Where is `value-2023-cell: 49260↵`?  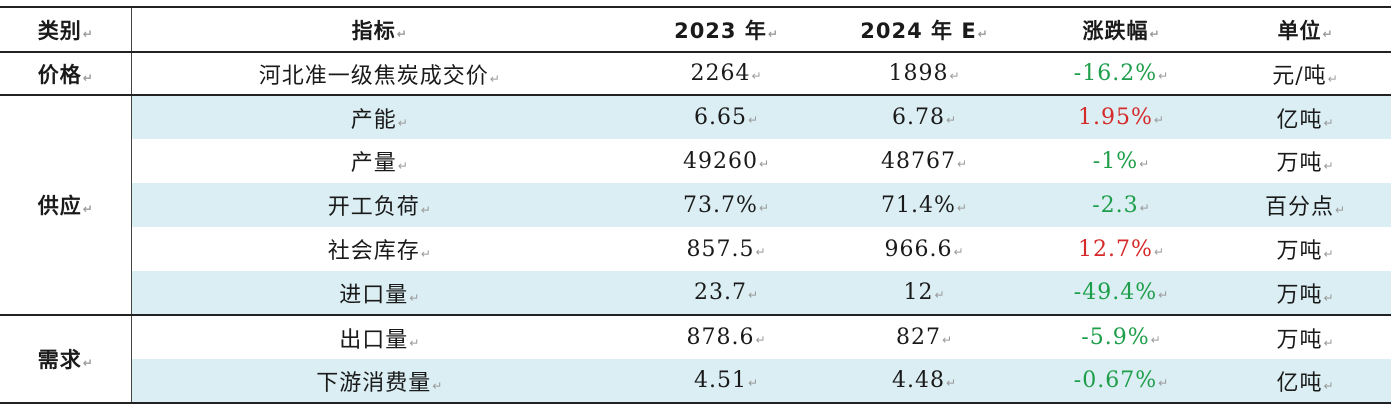 value-2023-cell: 49260↵ is located at coordinates (726, 161).